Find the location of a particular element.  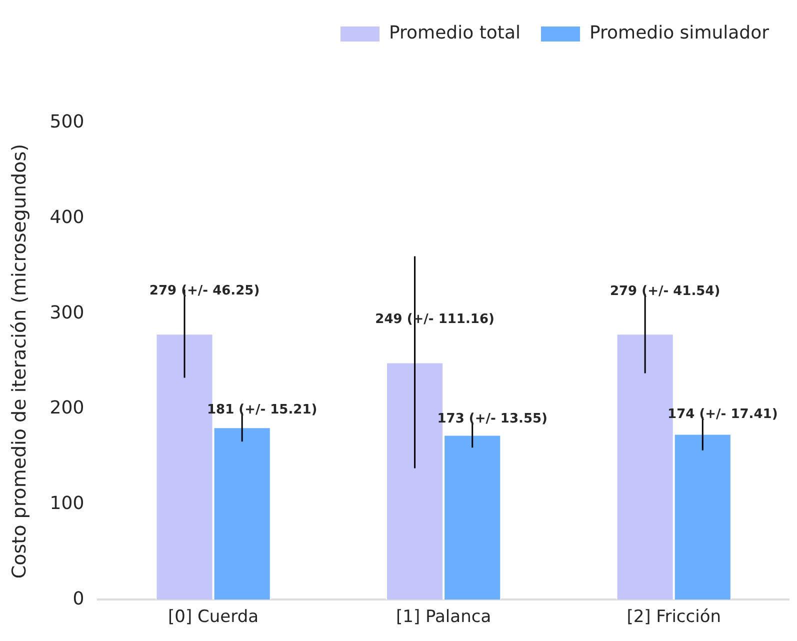

legend-label: Promedio simulador is located at coordinates (679, 33).